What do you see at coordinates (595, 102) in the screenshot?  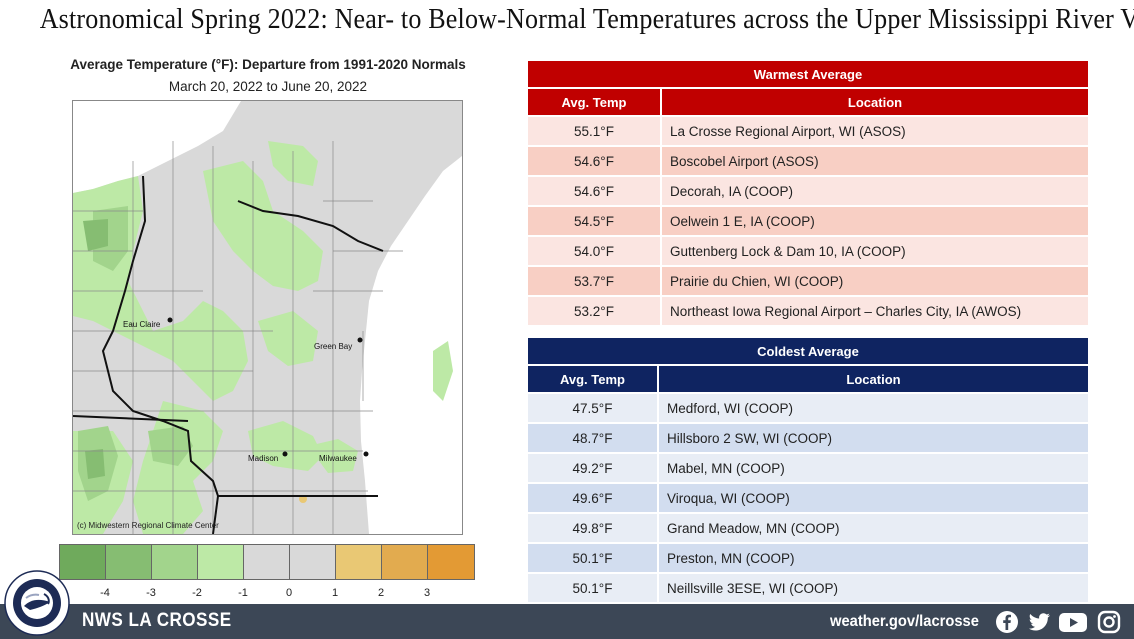 I see `warmest-col-temp: Avg. Temp` at bounding box center [595, 102].